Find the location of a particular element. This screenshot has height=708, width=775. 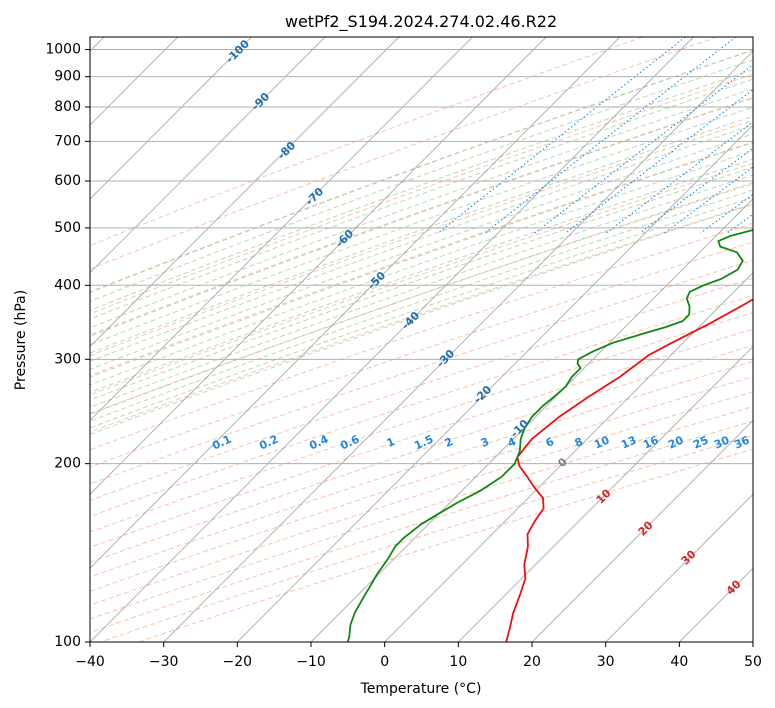

mixing-ratio-label: 16 is located at coordinates (651, 442).